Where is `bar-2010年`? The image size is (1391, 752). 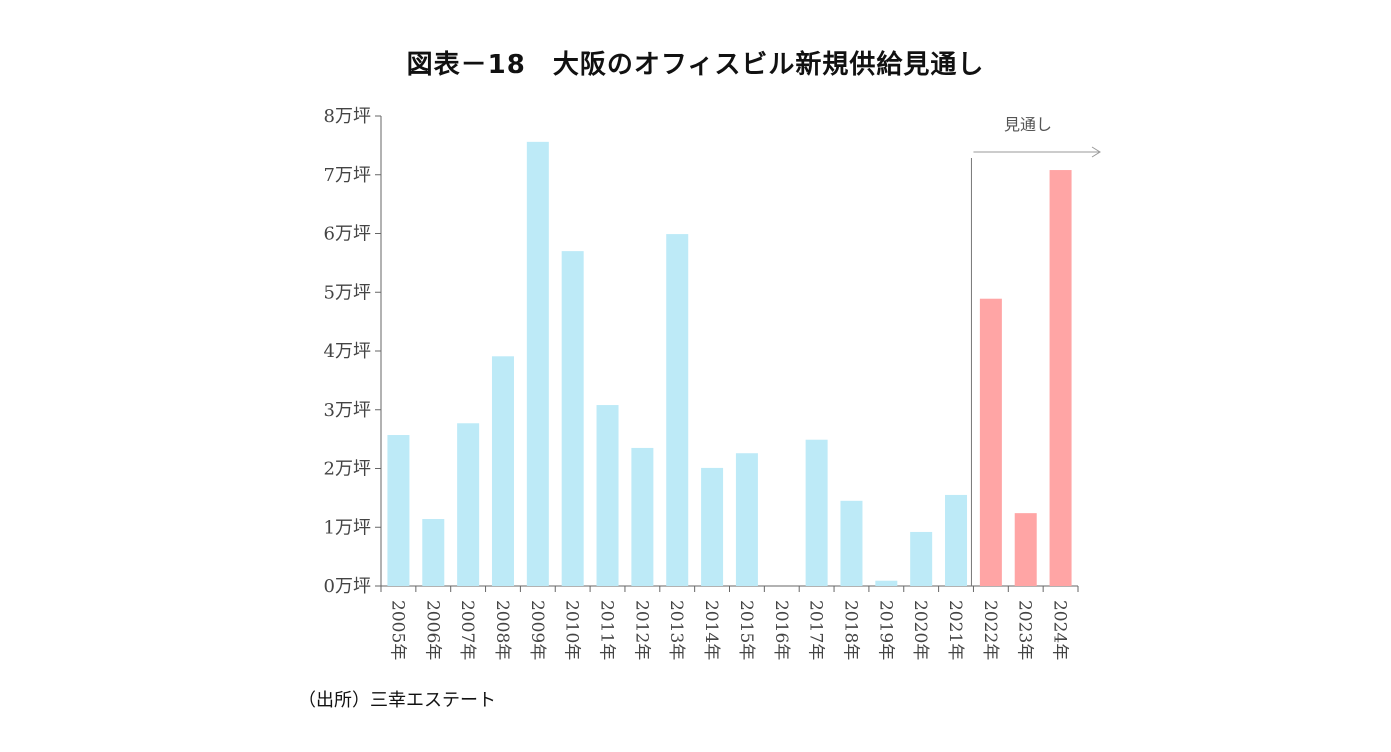
bar-2010年 is located at coordinates (572, 418).